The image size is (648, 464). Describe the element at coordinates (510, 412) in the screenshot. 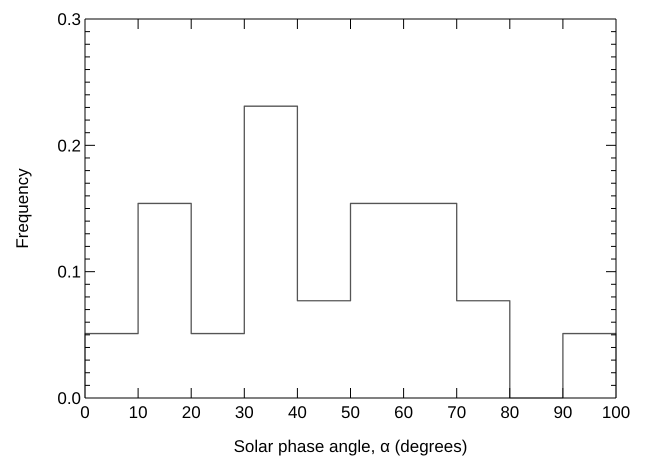

I see `x-tick-label: 80` at that location.